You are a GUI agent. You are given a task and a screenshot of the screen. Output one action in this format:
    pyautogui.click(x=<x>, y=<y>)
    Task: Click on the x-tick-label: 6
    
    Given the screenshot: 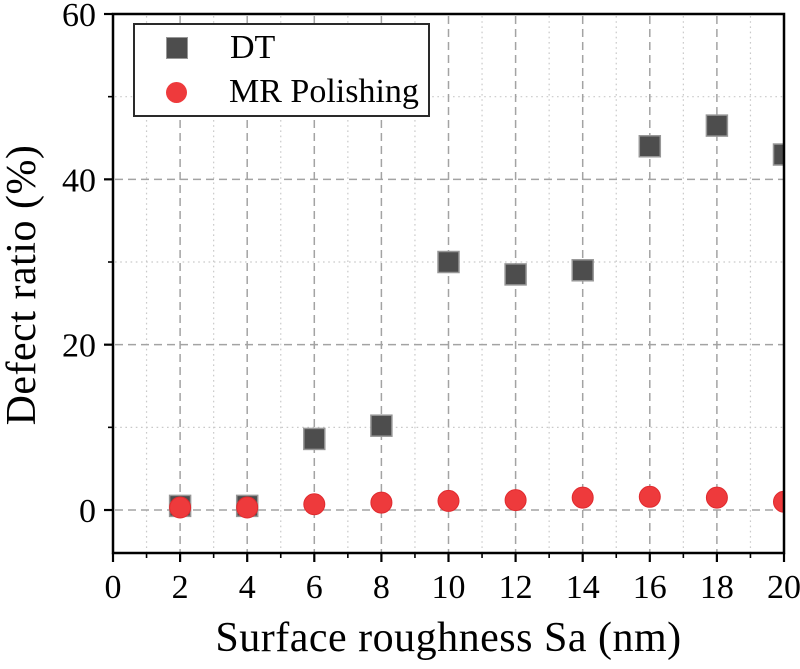 What is the action you would take?
    pyautogui.click(x=314, y=587)
    